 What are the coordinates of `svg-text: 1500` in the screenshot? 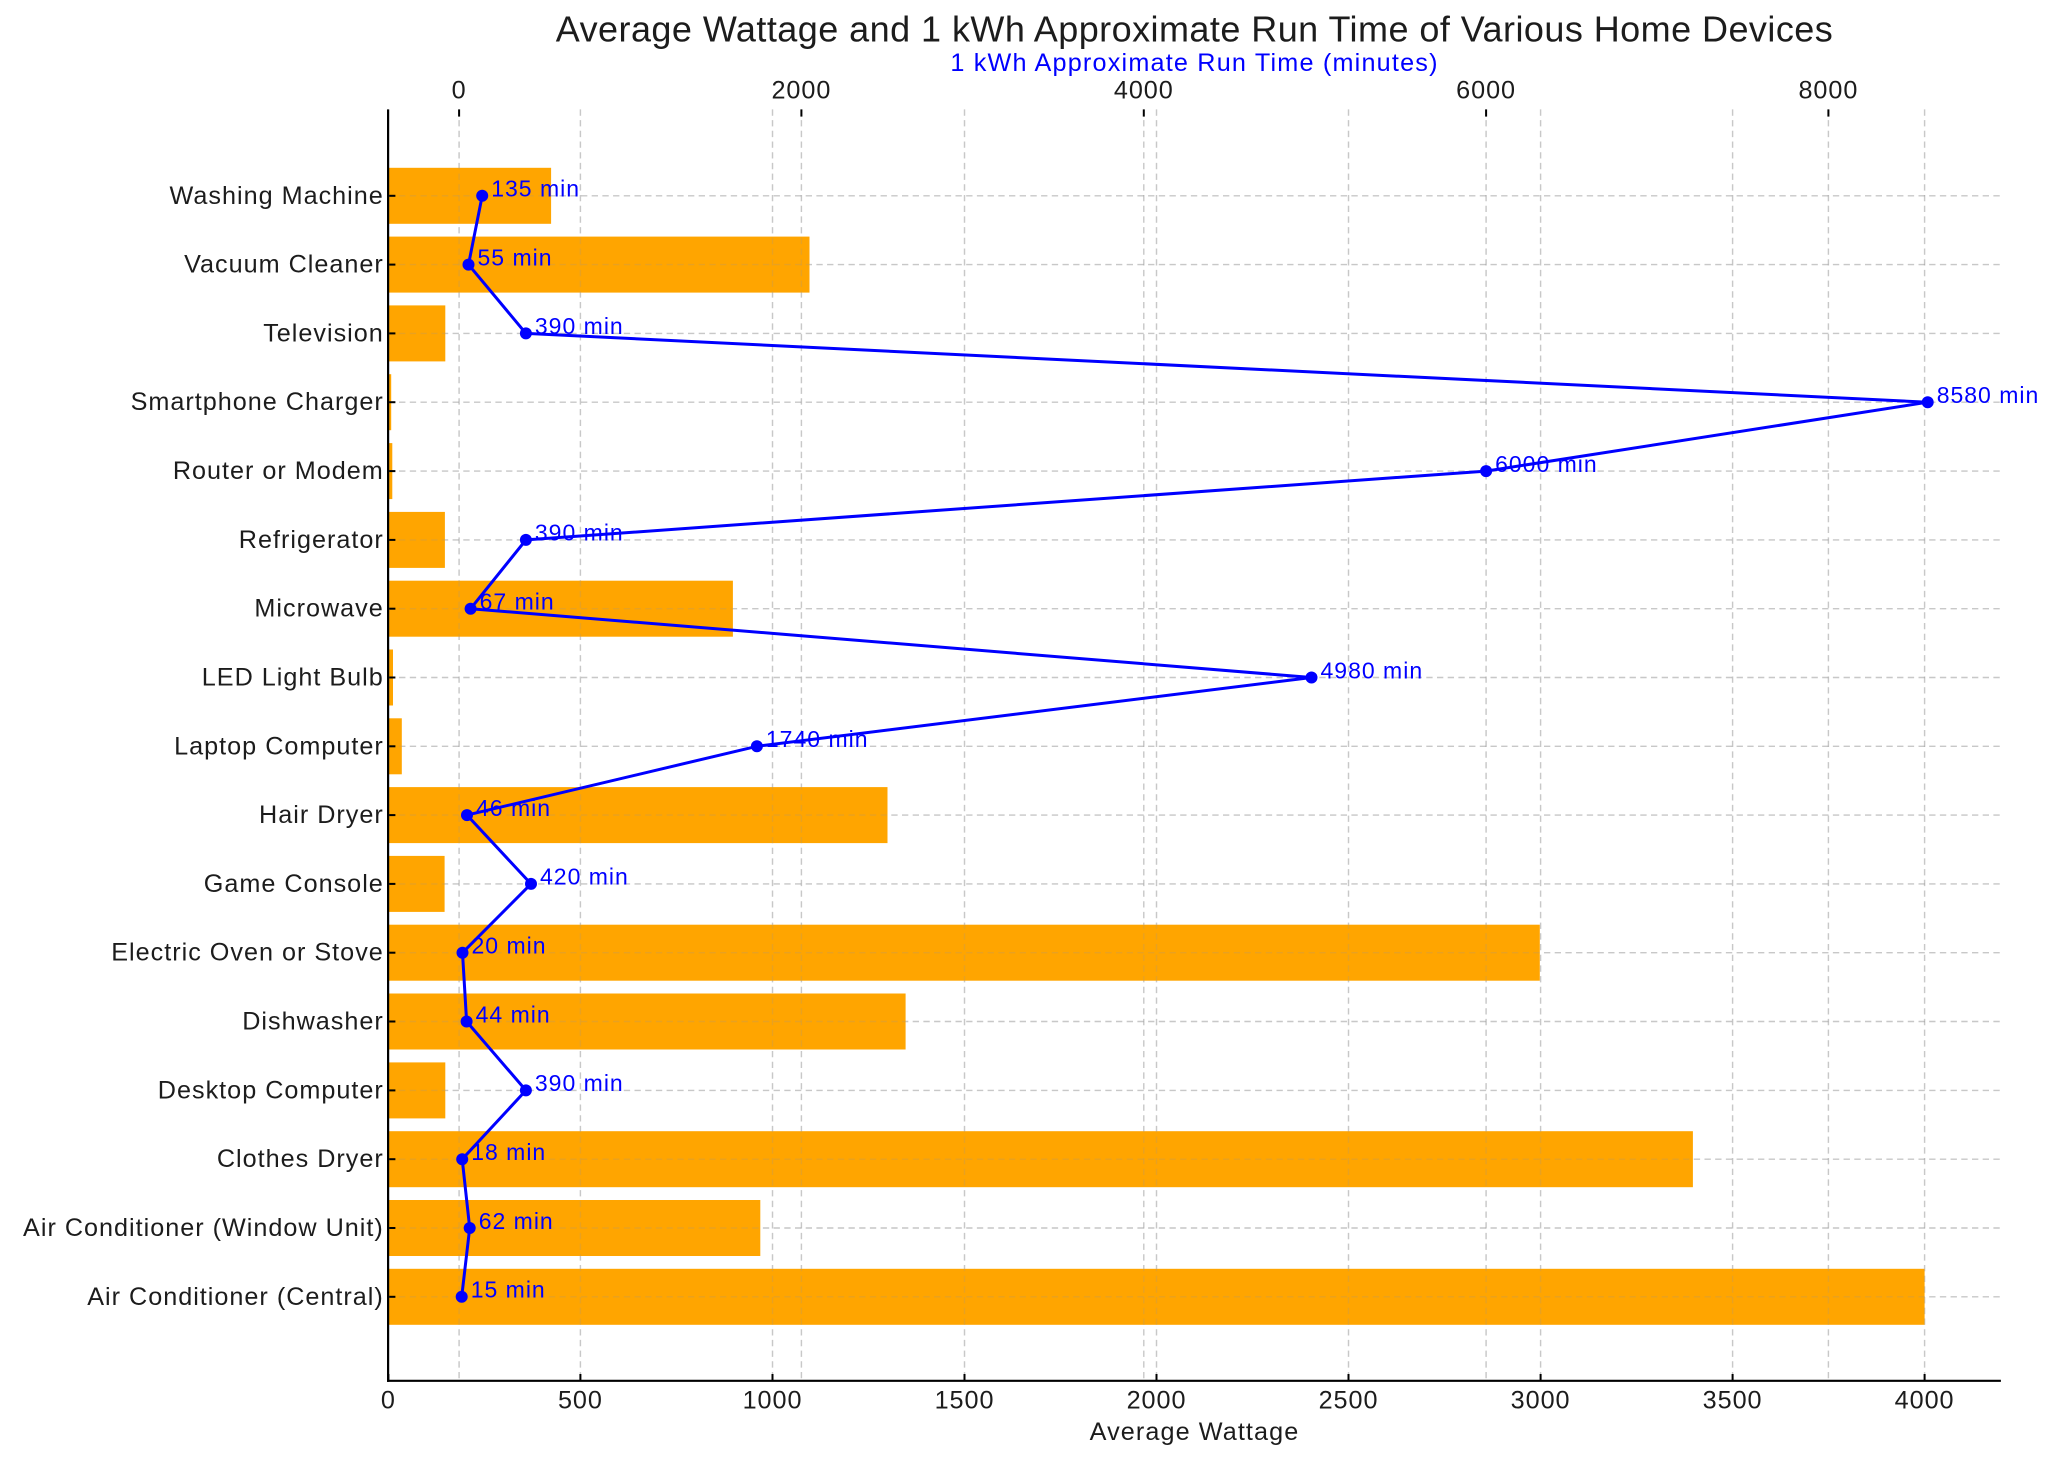 It's located at (965, 1400).